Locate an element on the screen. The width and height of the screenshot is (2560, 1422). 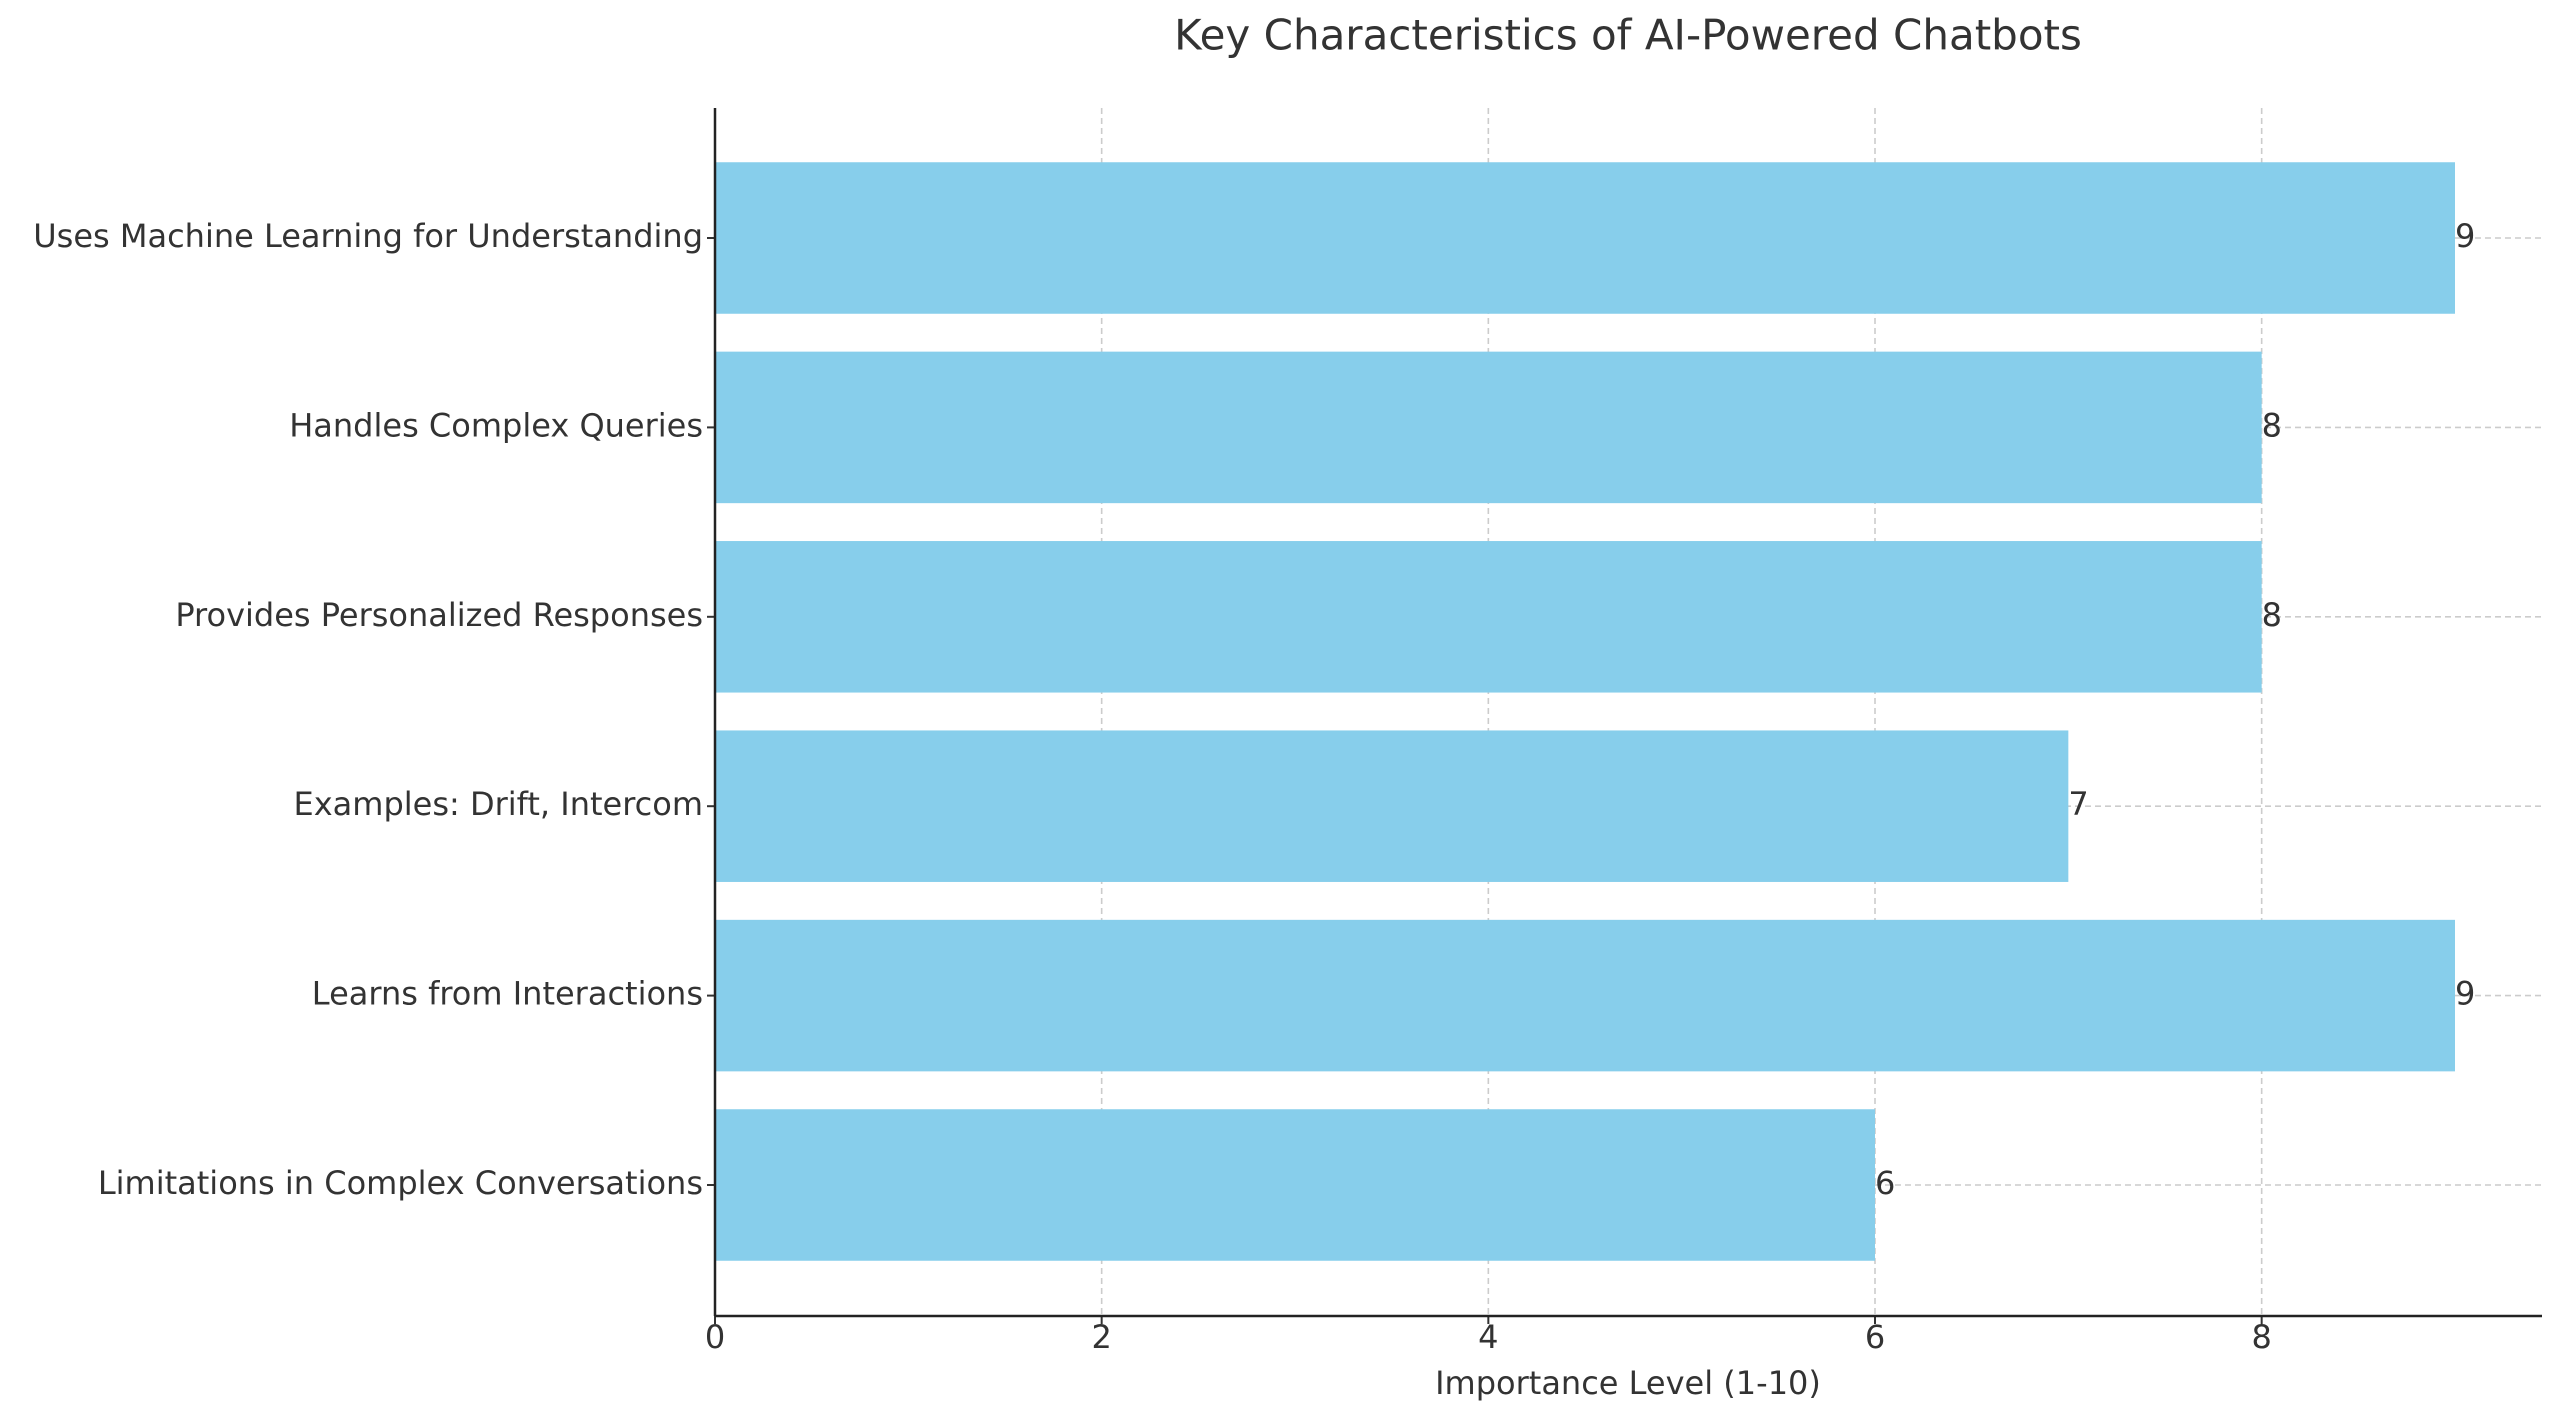
x-tick-label: 6 is located at coordinates (1875, 1337).